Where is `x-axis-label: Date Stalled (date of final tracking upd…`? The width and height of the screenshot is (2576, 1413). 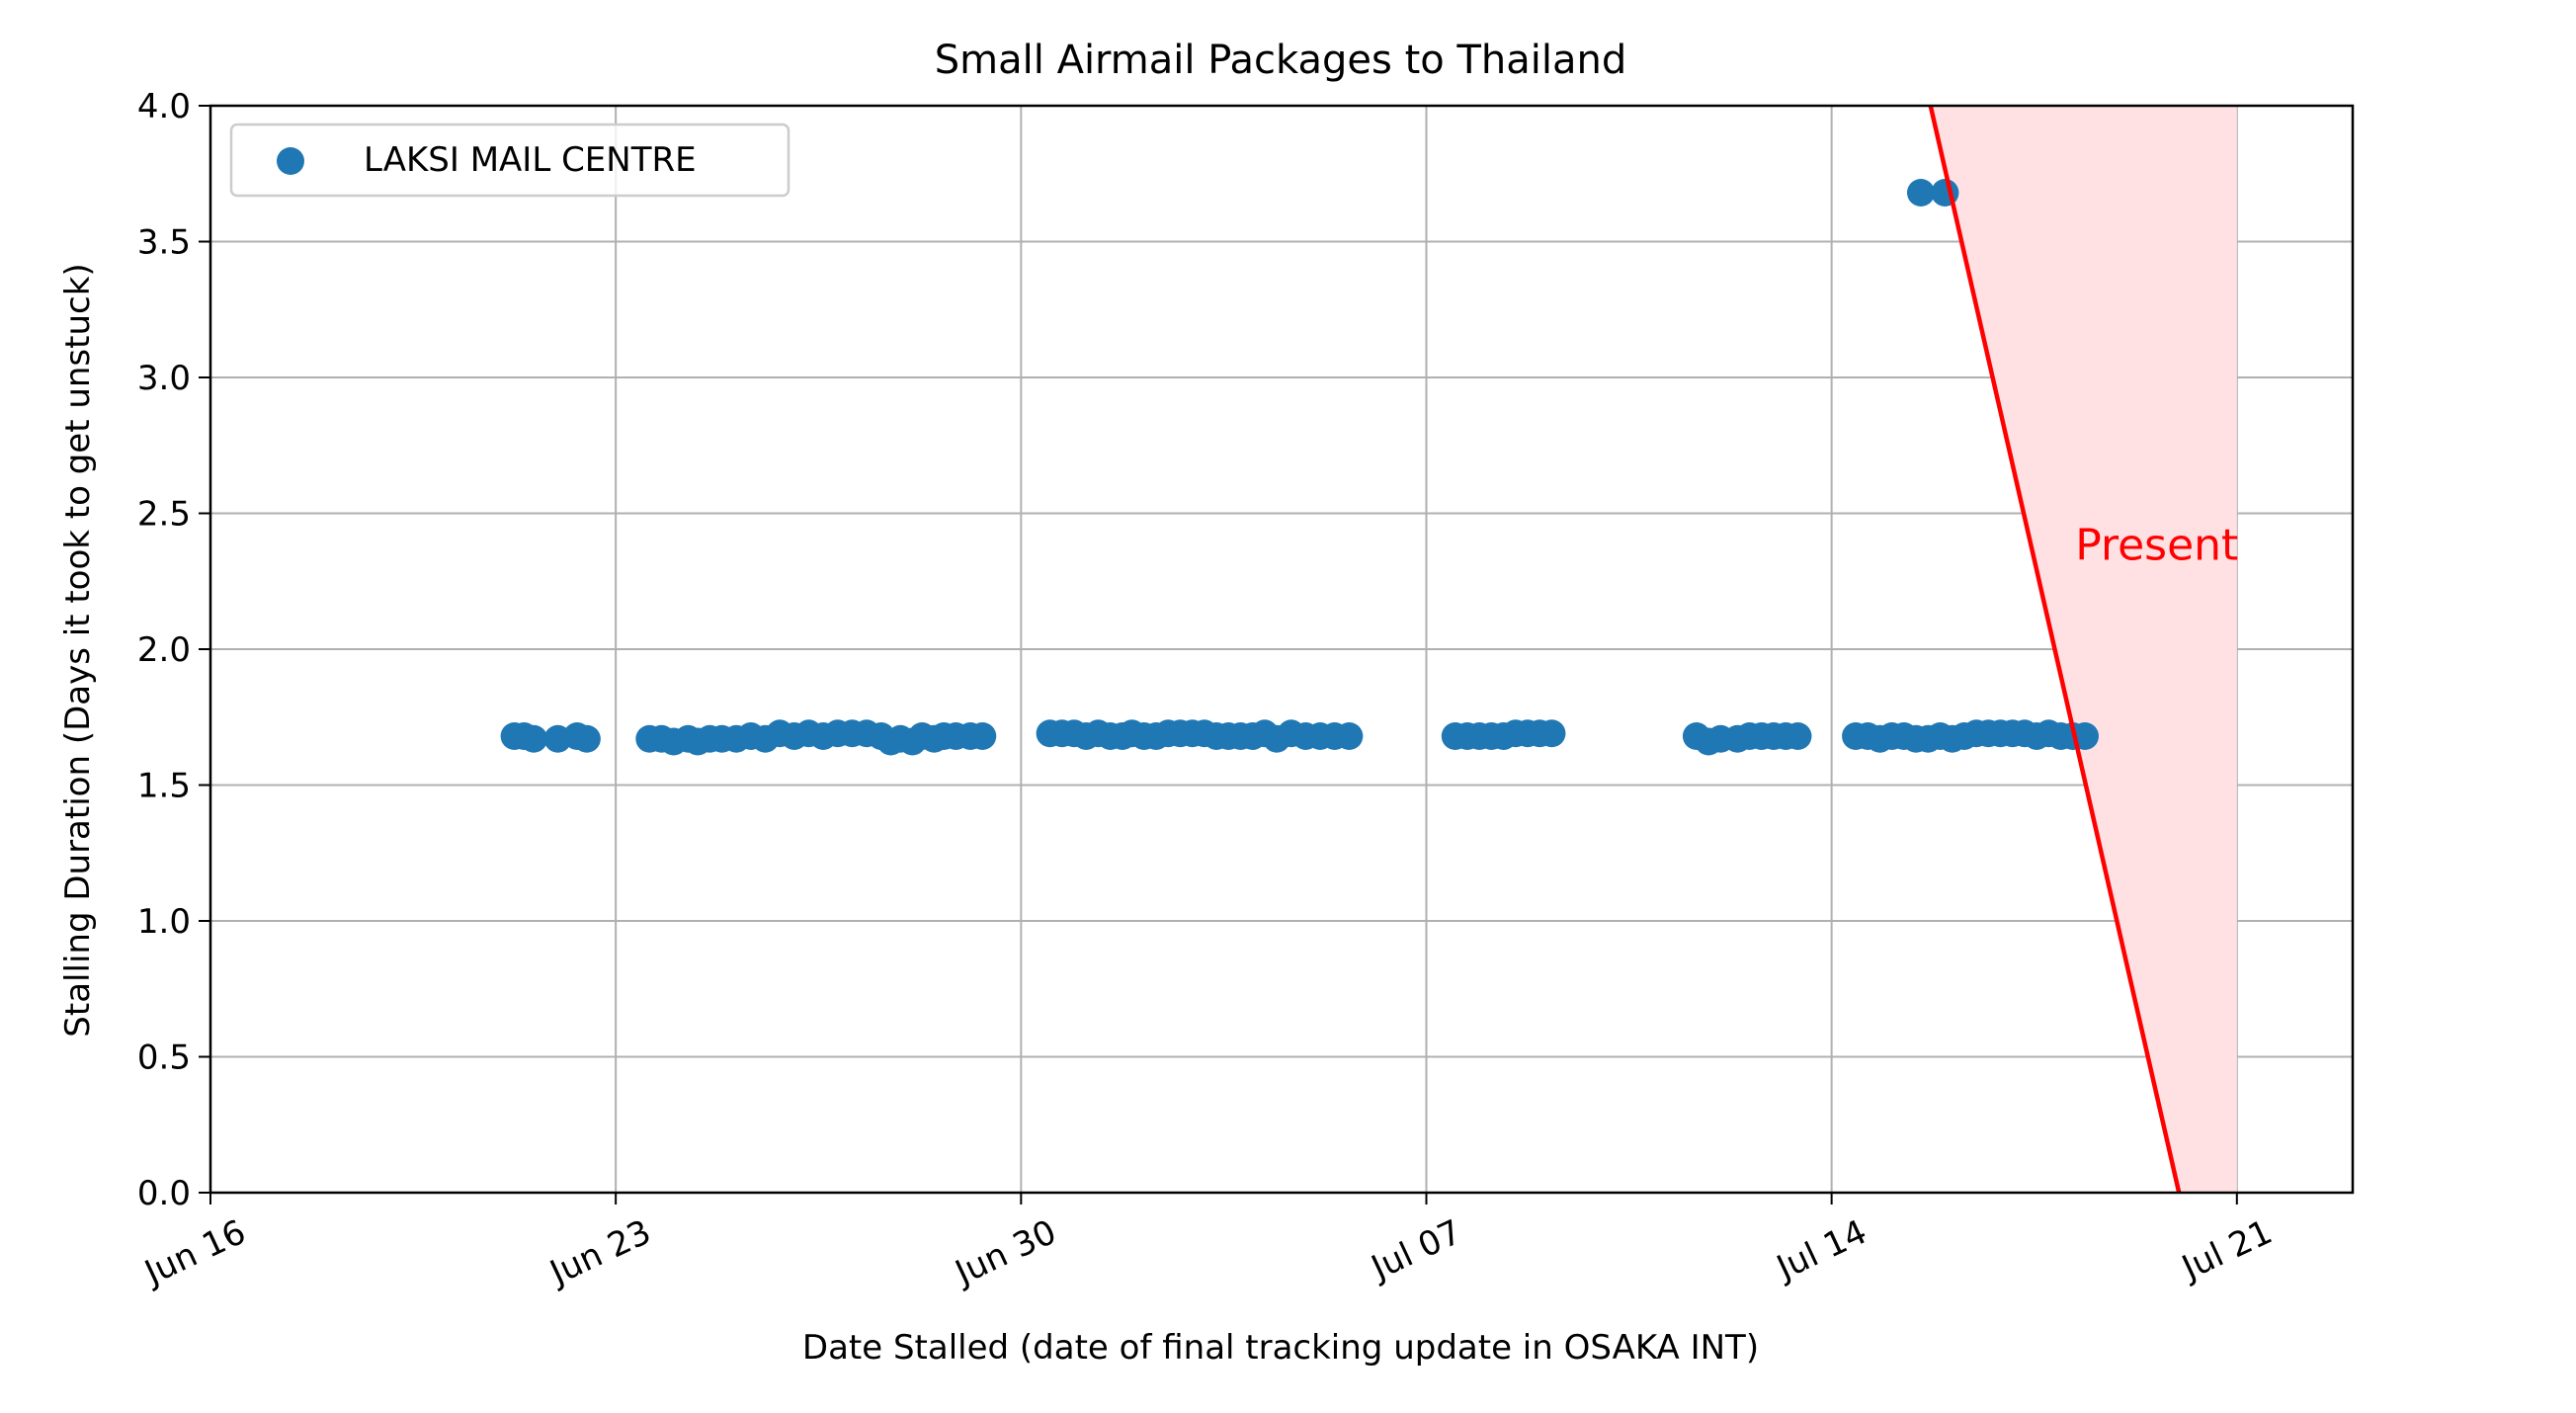
x-axis-label: Date Stalled (date of final tracking upd… is located at coordinates (1280, 1348).